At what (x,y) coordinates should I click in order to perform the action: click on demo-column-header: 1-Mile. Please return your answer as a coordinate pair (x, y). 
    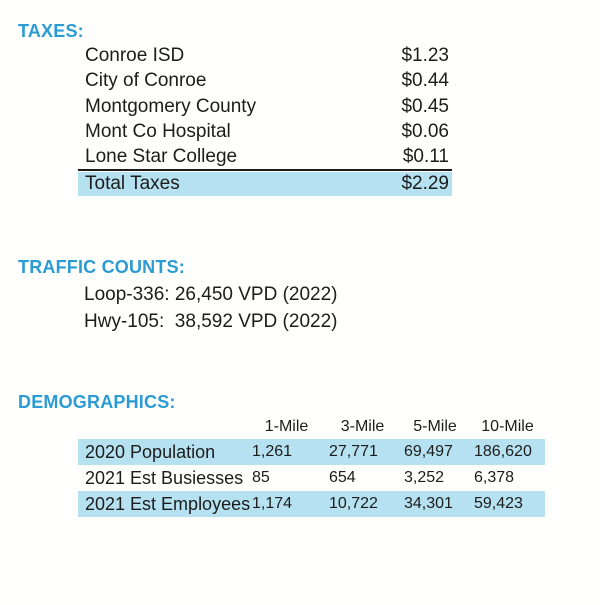
    Looking at the image, I should click on (286, 426).